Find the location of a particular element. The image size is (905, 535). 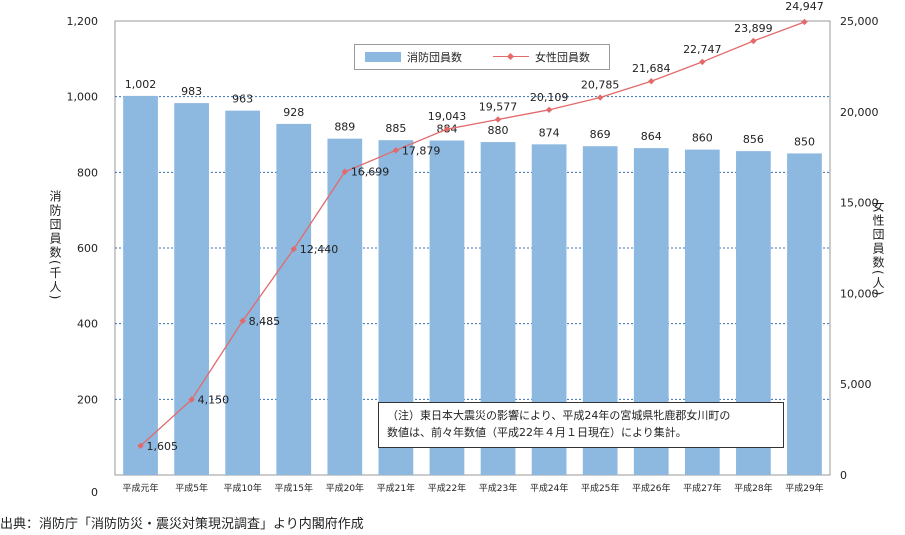

left-tick-label: 0 is located at coordinates (94, 492).